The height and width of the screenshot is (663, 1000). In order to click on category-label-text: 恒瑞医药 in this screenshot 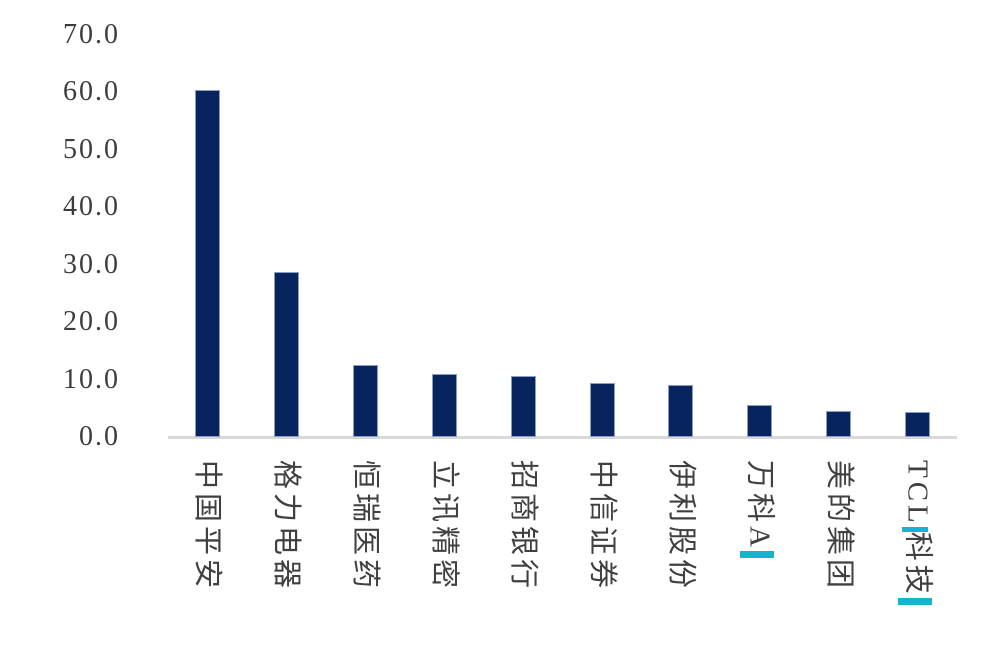, I will do `click(365, 526)`.